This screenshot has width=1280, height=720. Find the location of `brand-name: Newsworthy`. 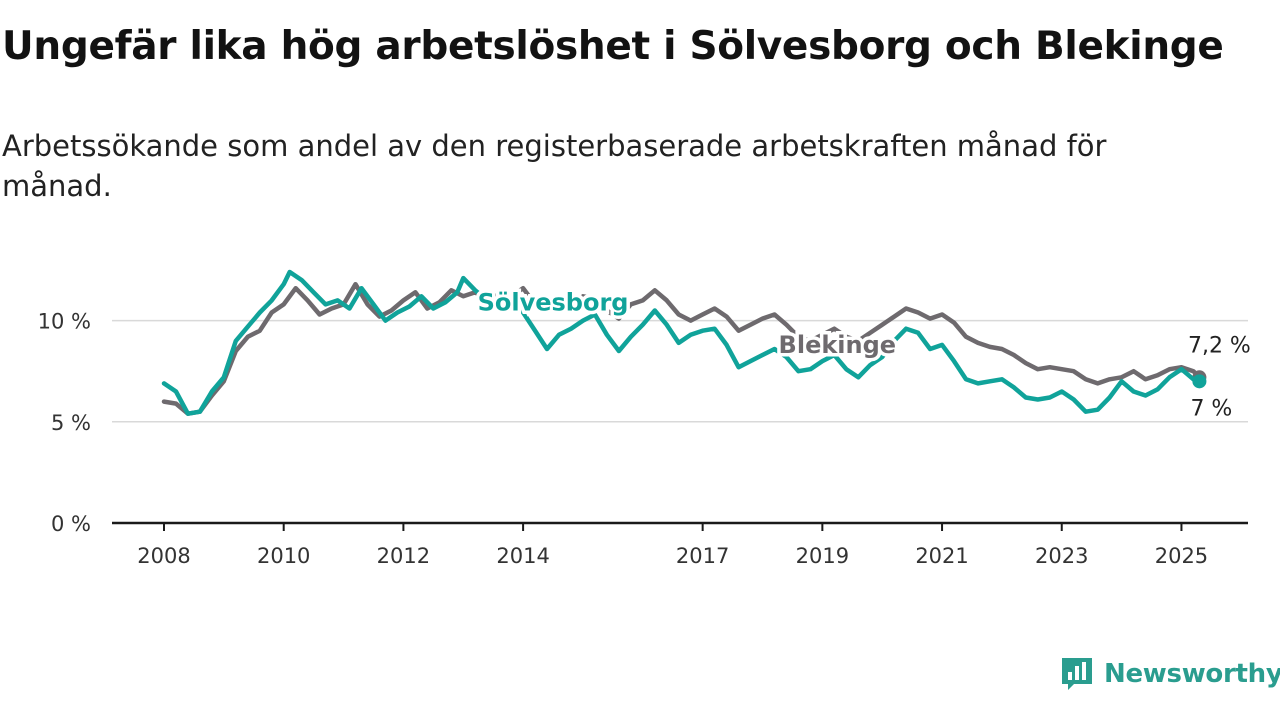

brand-name: Newsworthy is located at coordinates (1192, 674).